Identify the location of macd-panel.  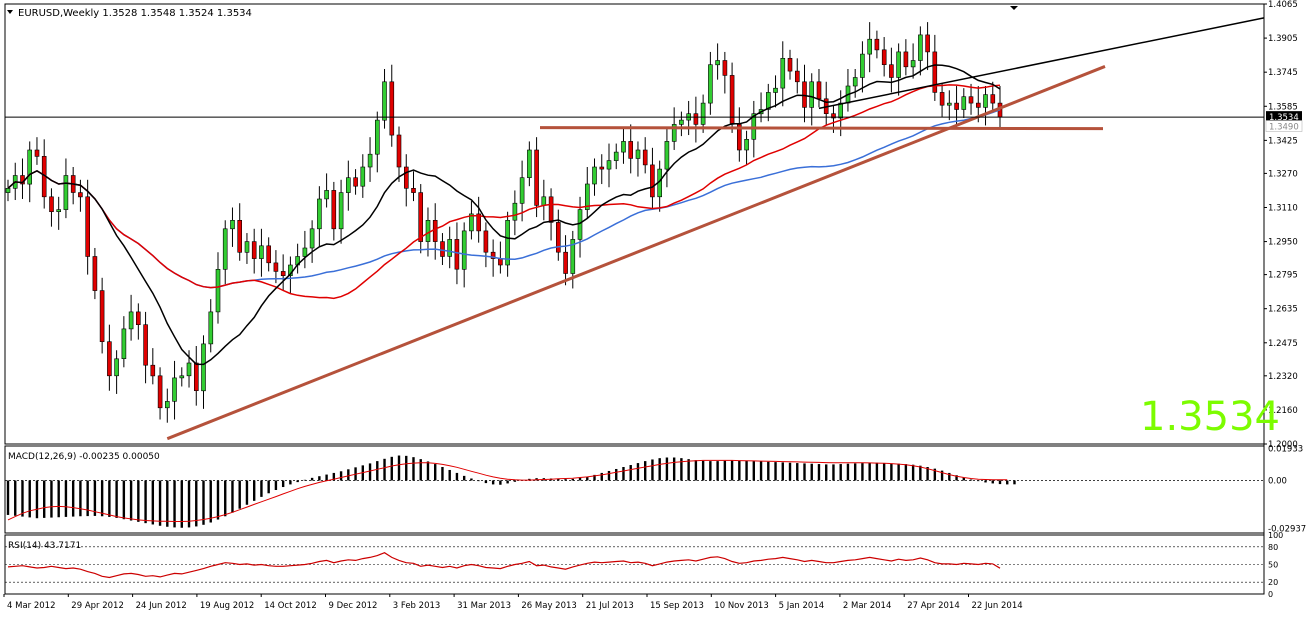
(634, 491).